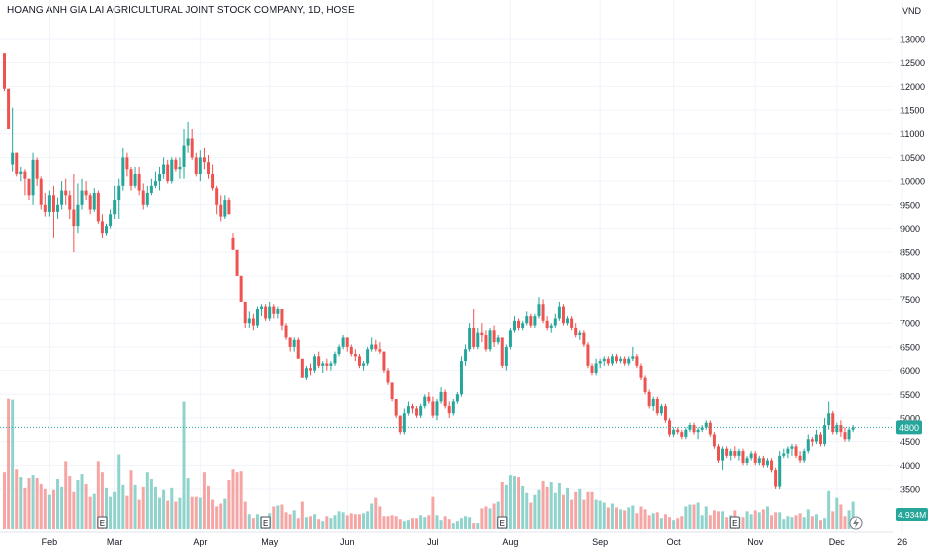 This screenshot has width=932, height=550. I want to click on x-tick-label: Jun, so click(347, 542).